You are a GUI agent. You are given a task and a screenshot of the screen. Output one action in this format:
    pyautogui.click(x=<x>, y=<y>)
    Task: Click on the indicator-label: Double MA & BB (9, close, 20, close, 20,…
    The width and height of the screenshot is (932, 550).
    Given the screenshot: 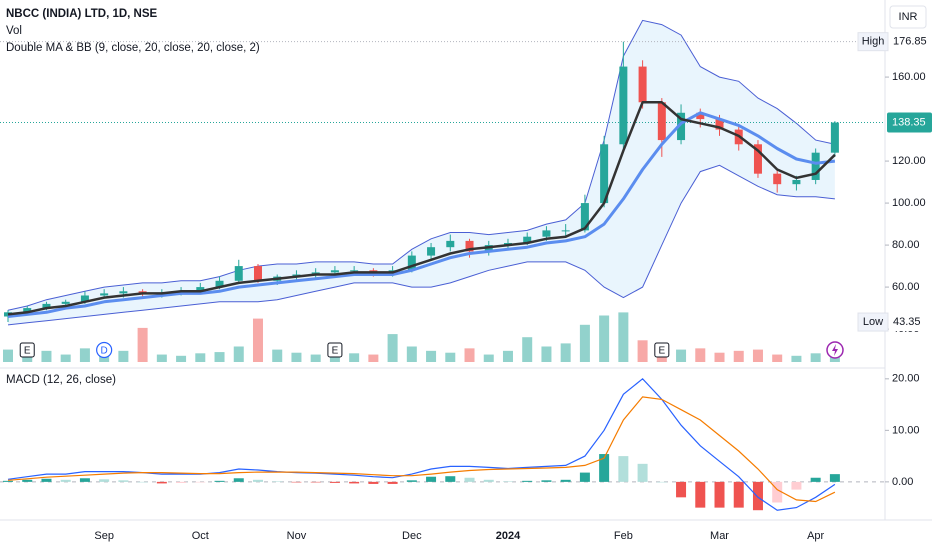 What is the action you would take?
    pyautogui.click(x=133, y=48)
    